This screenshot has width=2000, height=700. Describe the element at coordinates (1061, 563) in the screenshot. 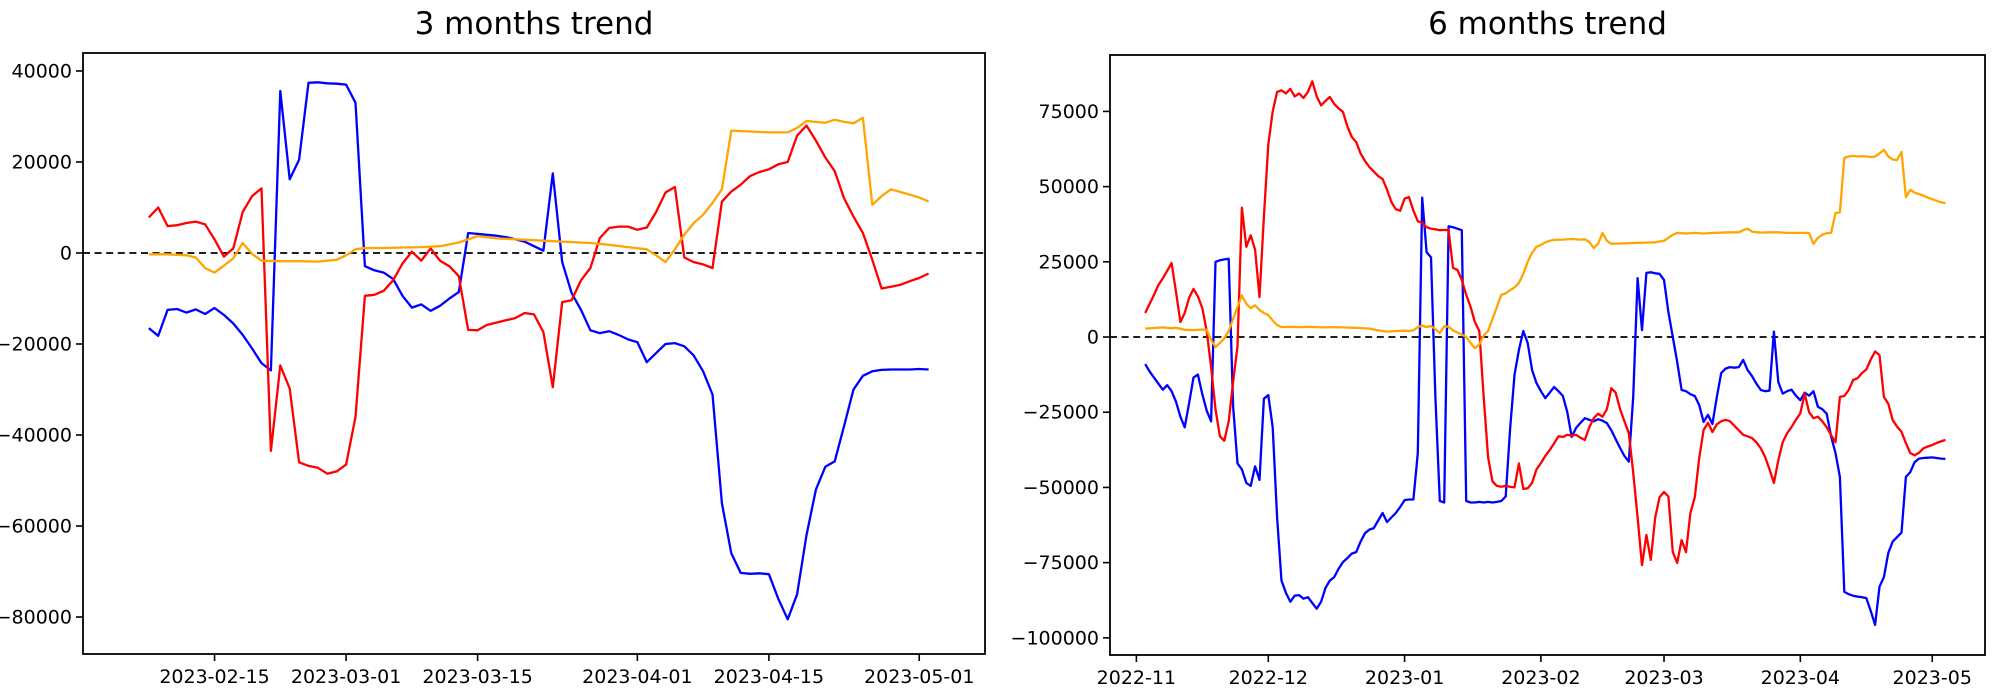

I see `right-y-tick-label: −75000` at that location.